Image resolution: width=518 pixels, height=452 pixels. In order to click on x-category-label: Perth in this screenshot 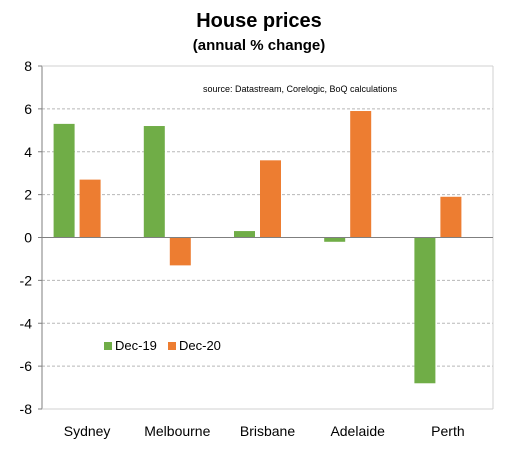, I will do `click(447, 431)`.